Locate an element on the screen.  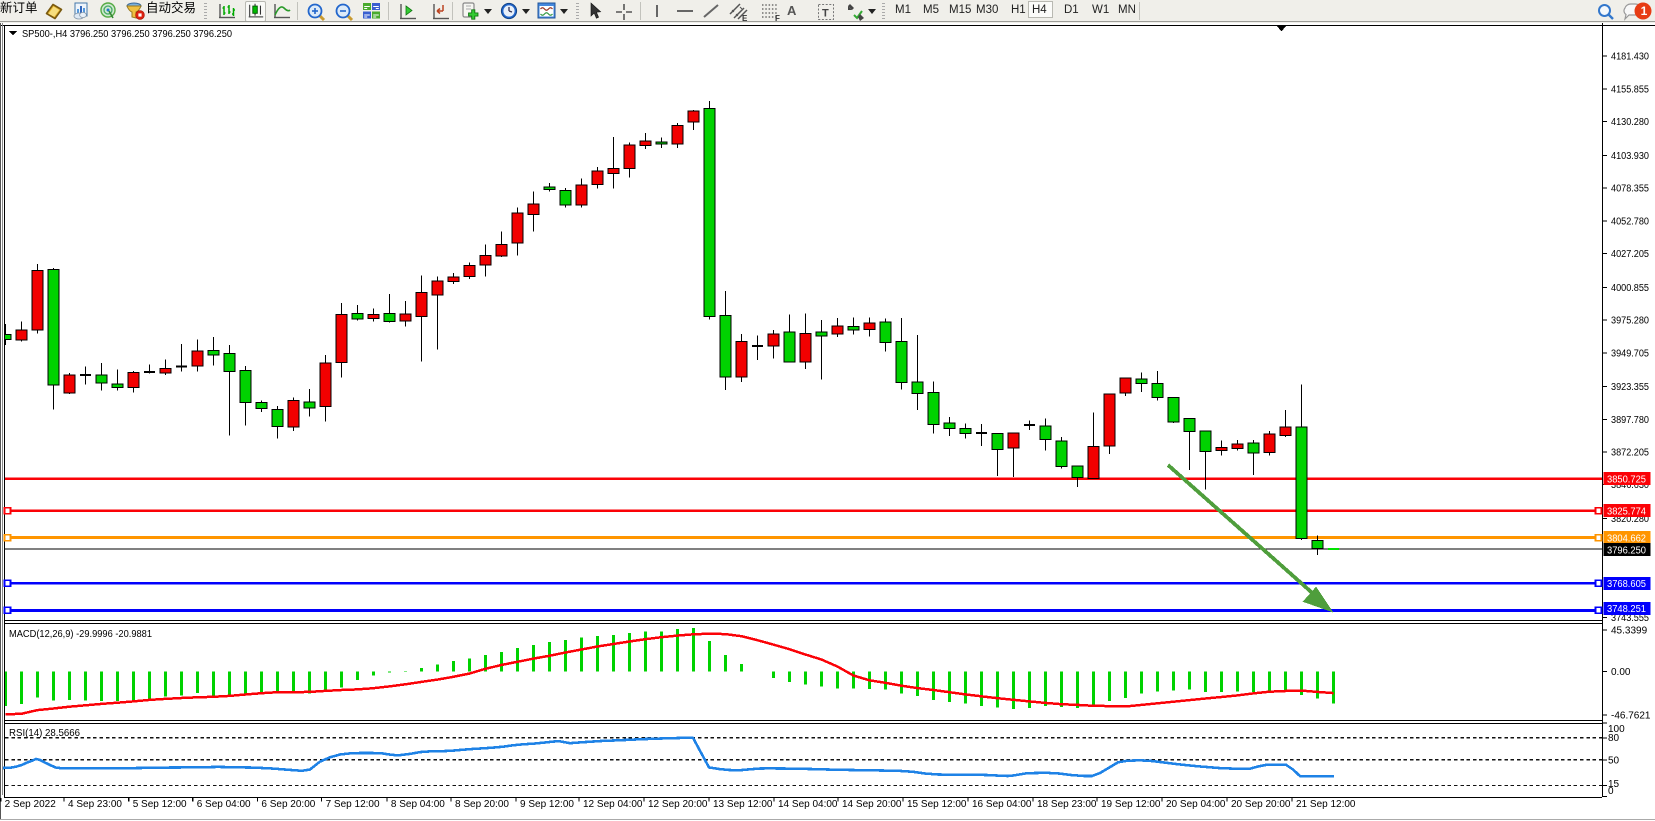
svg-text: 18 Sep 23:00 is located at coordinates (1067, 804).